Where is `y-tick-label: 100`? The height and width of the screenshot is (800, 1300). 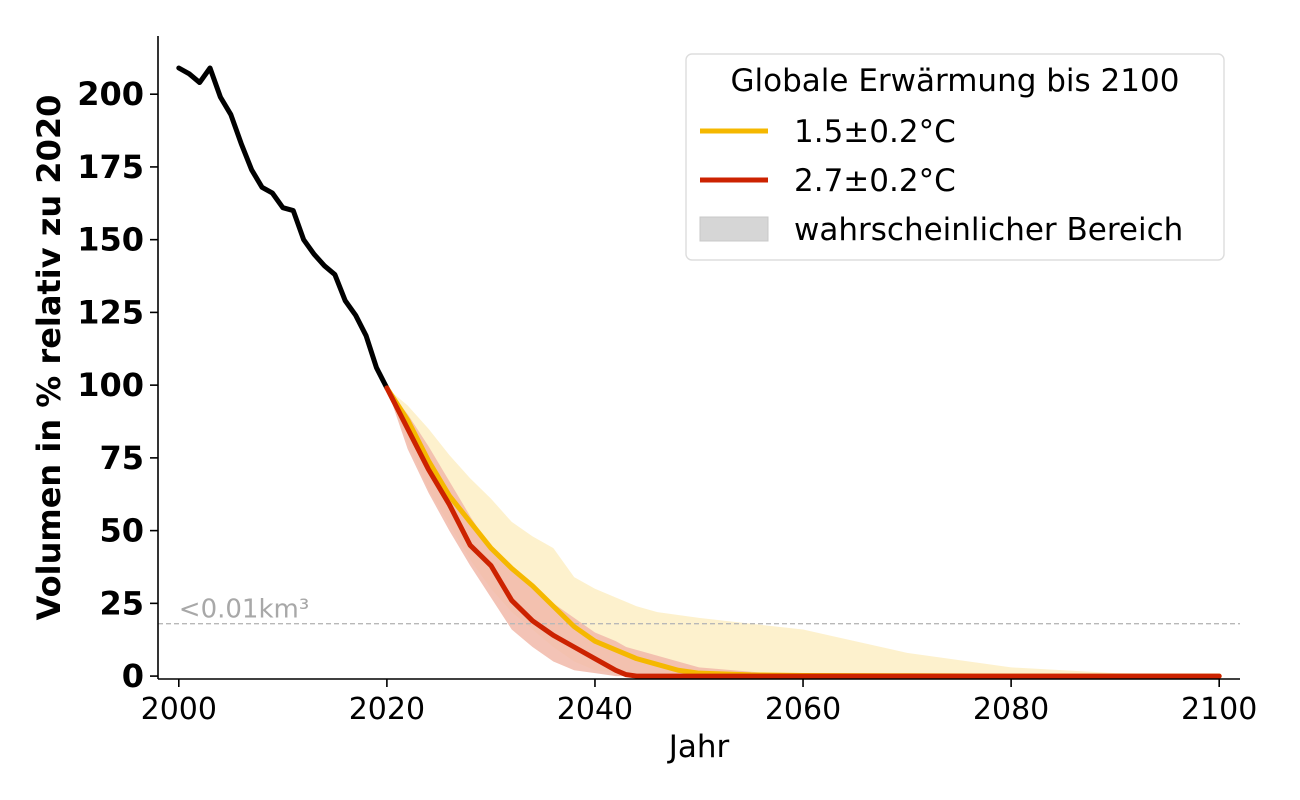
y-tick-label: 100 is located at coordinates (110, 385).